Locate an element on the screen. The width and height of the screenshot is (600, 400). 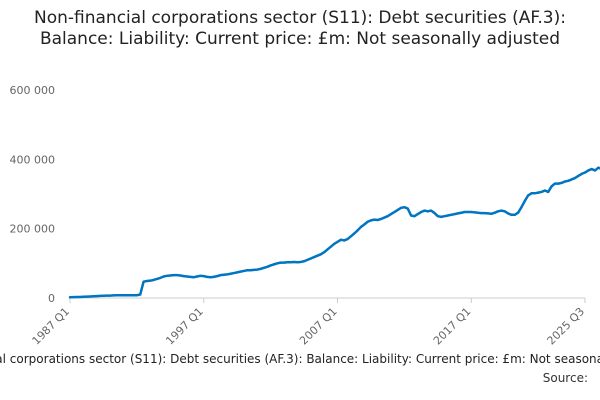
y-tick-label: 200 000 is located at coordinates (33, 229).